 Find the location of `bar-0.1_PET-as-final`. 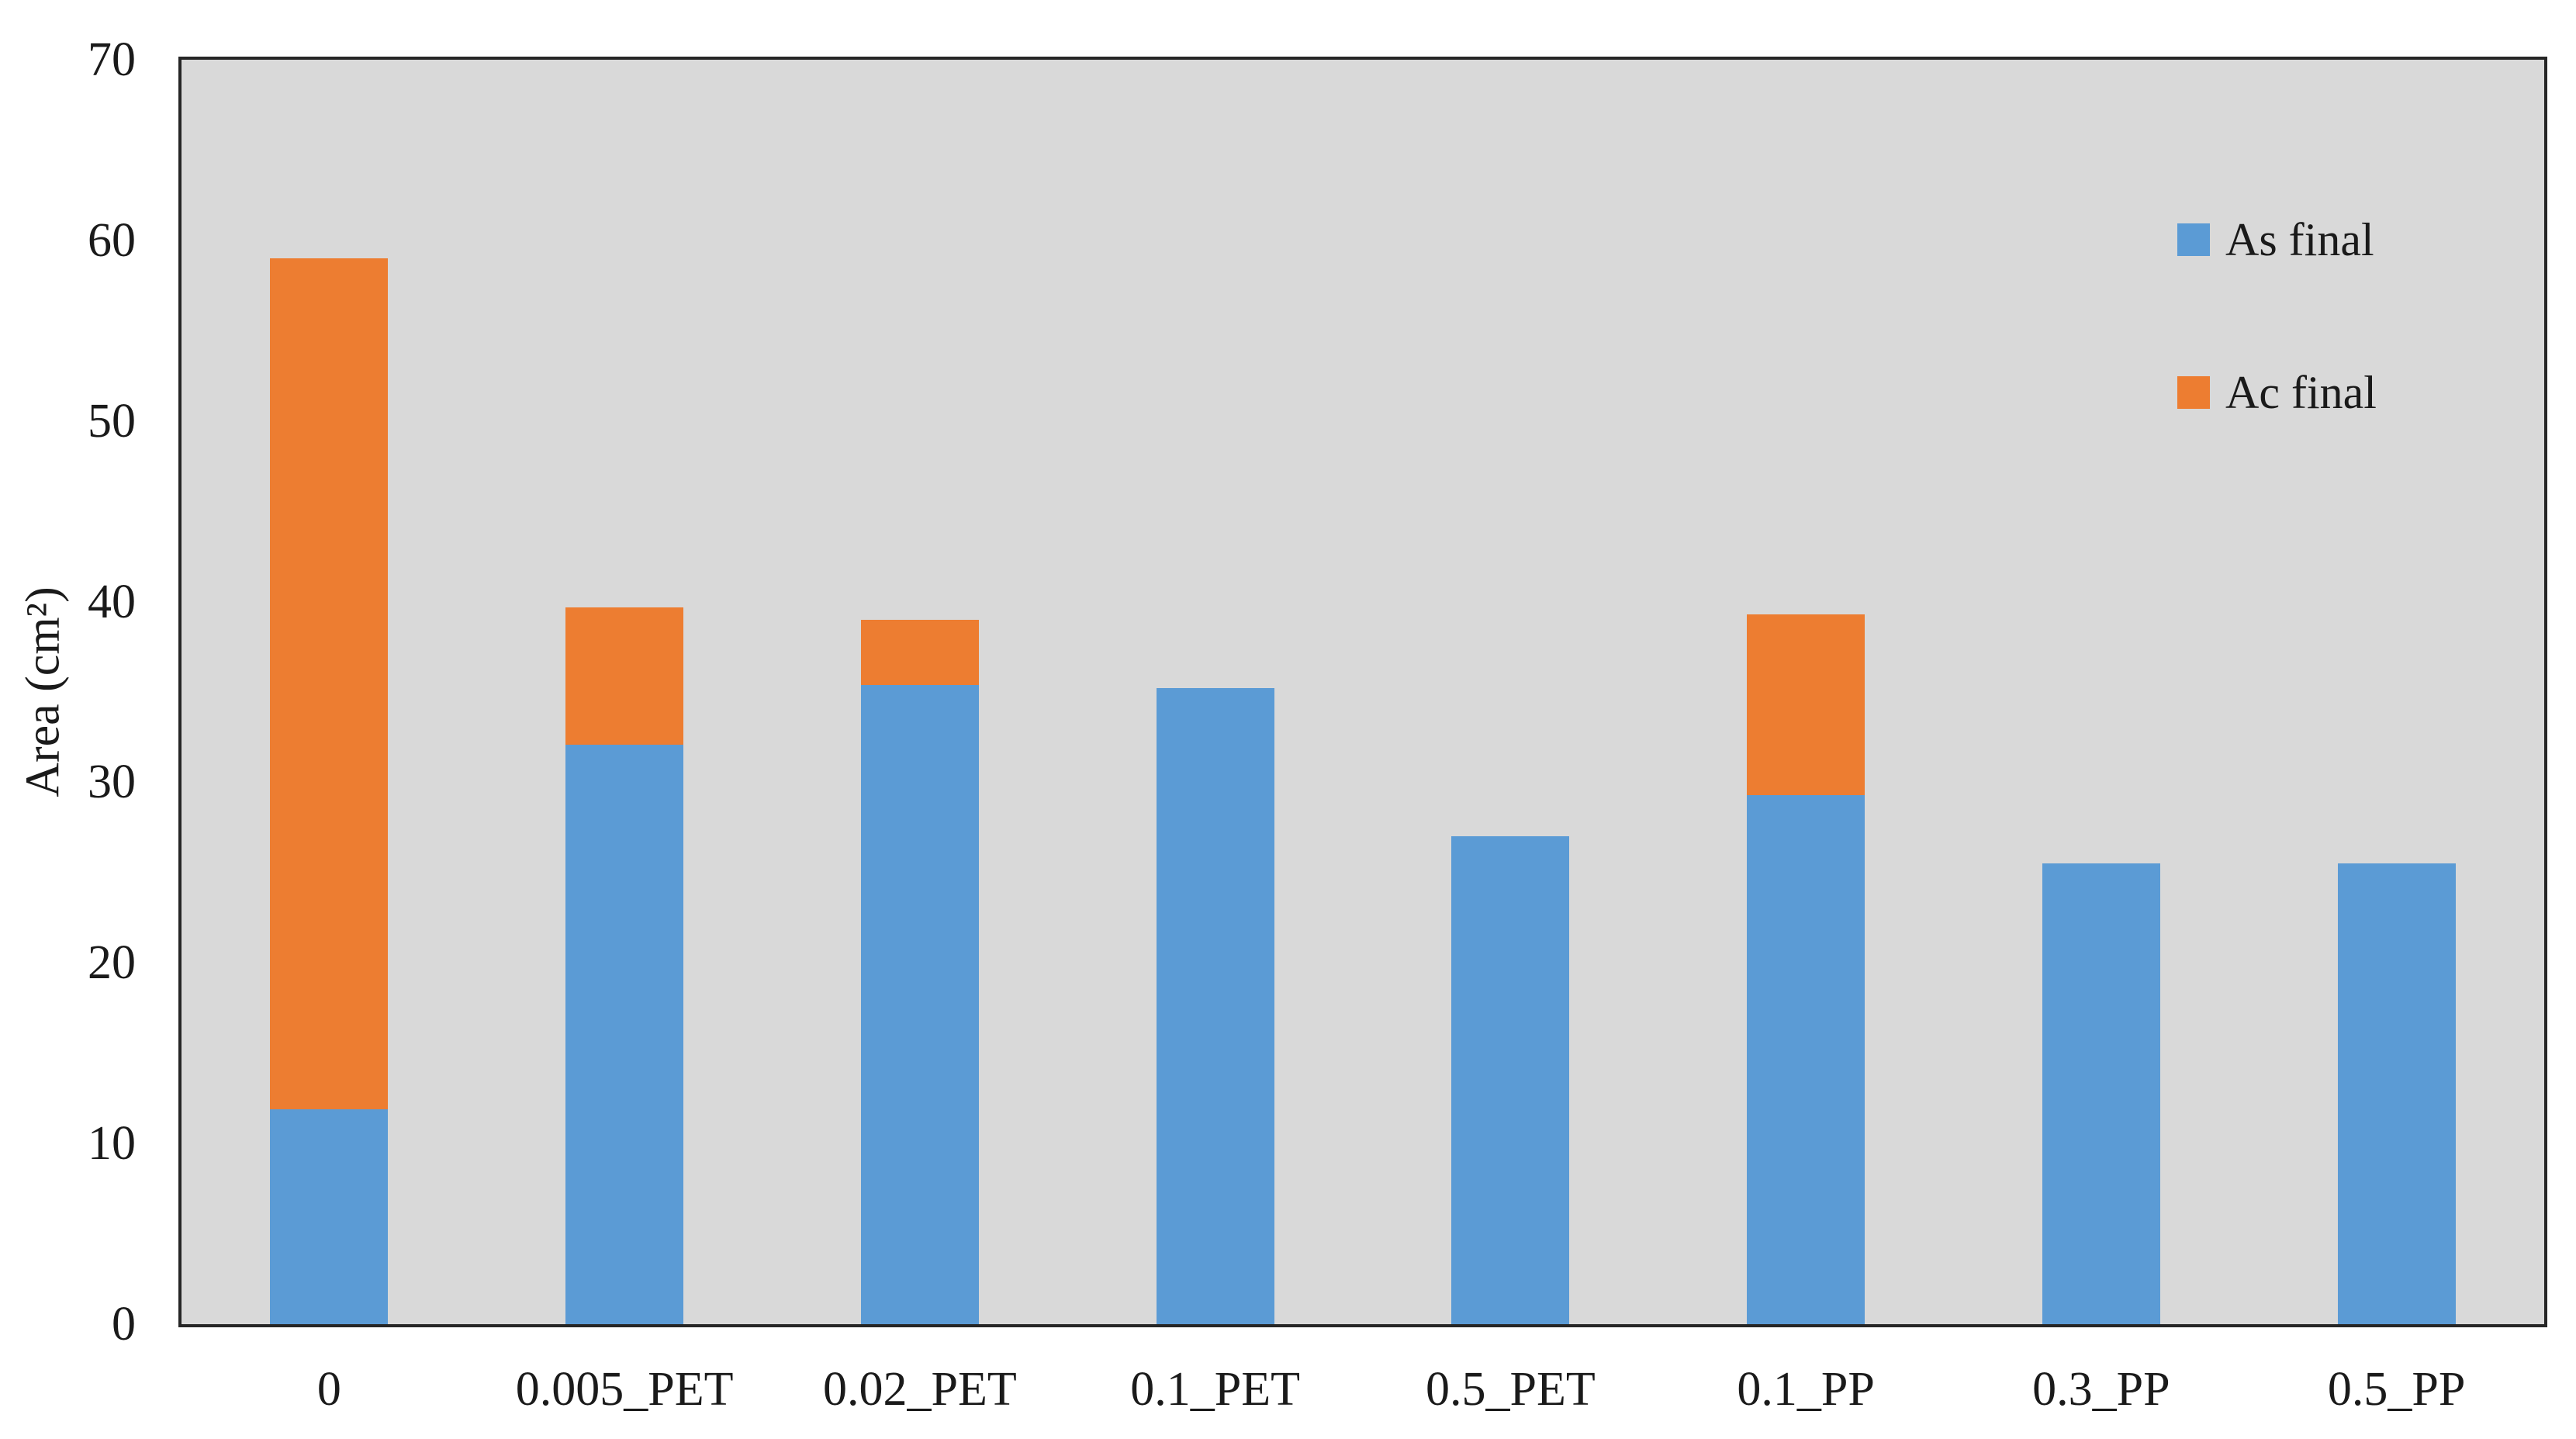

bar-0.1_PET-as-final is located at coordinates (1215, 1006).